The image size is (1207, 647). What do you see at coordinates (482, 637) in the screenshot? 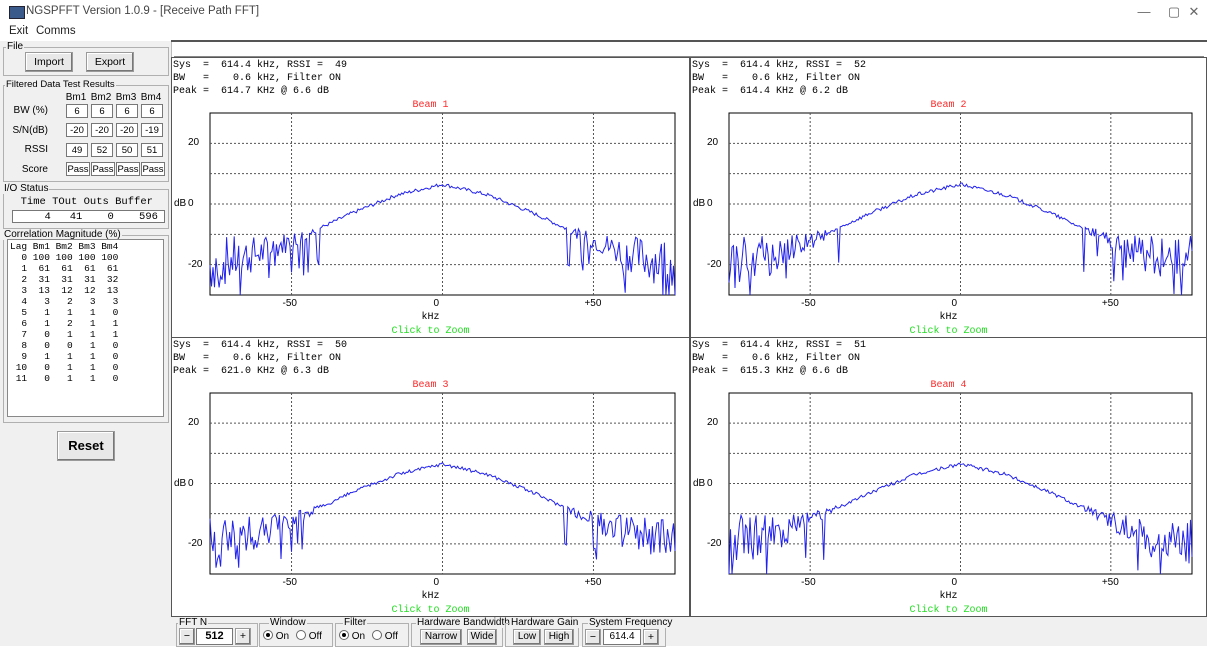
I see `wide-button: Wide` at bounding box center [482, 637].